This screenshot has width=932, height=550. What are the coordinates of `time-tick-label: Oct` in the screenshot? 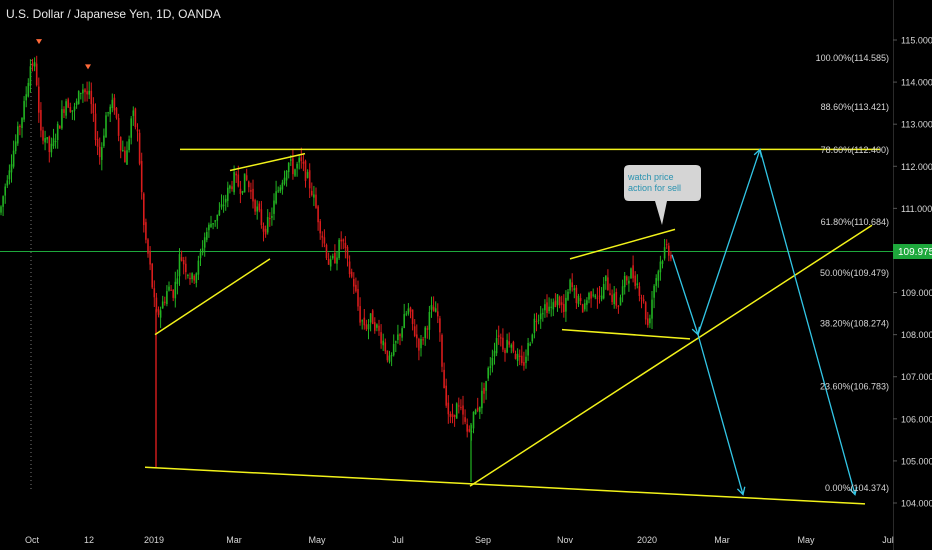 It's located at (32, 540).